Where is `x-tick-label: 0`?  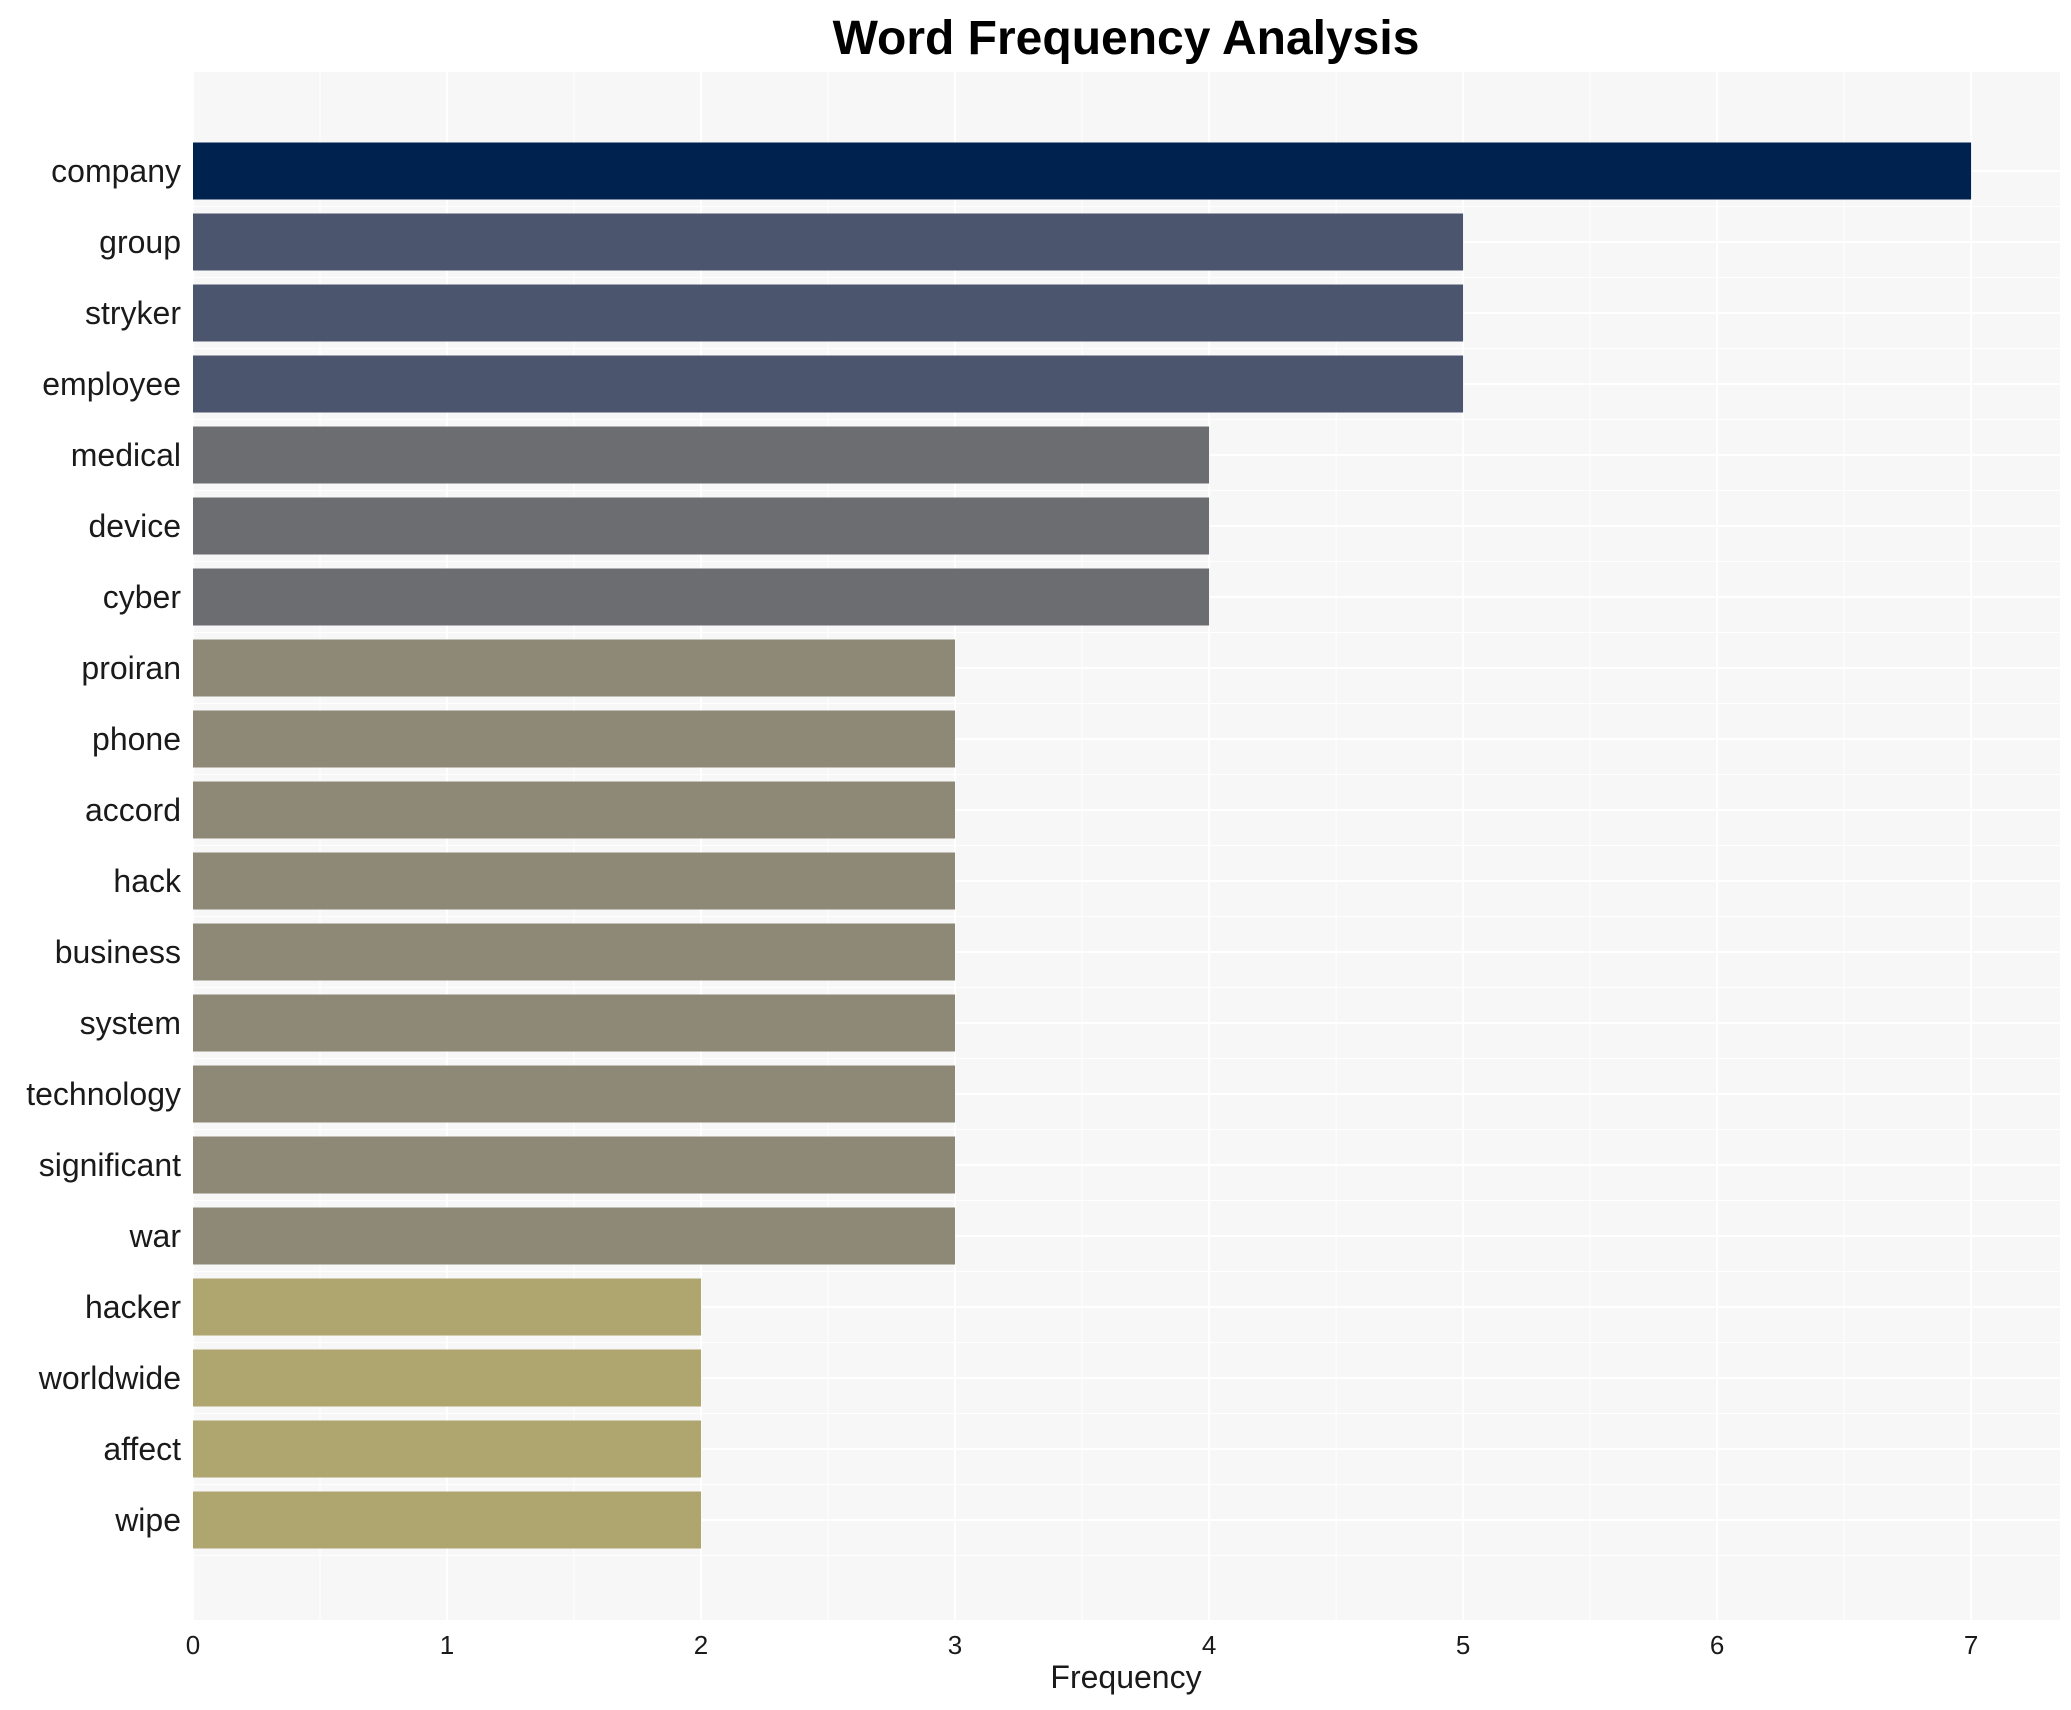 x-tick-label: 0 is located at coordinates (193, 1645).